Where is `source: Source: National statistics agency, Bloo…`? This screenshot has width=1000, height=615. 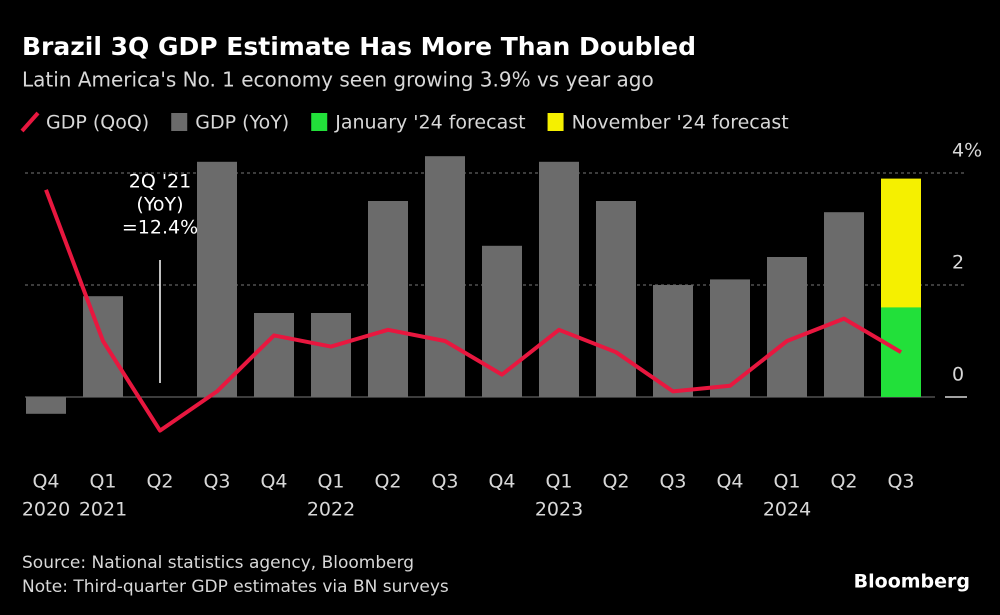
source: Source: National statistics agency, Bloo… is located at coordinates (218, 563).